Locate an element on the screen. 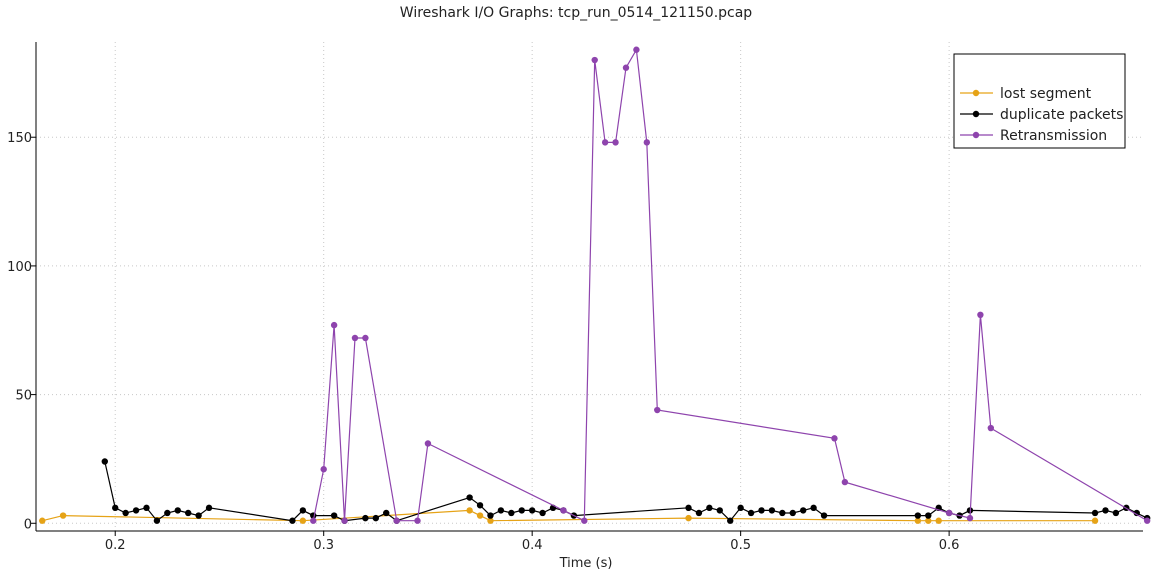  x-tick-label: 0.5 is located at coordinates (740, 545).